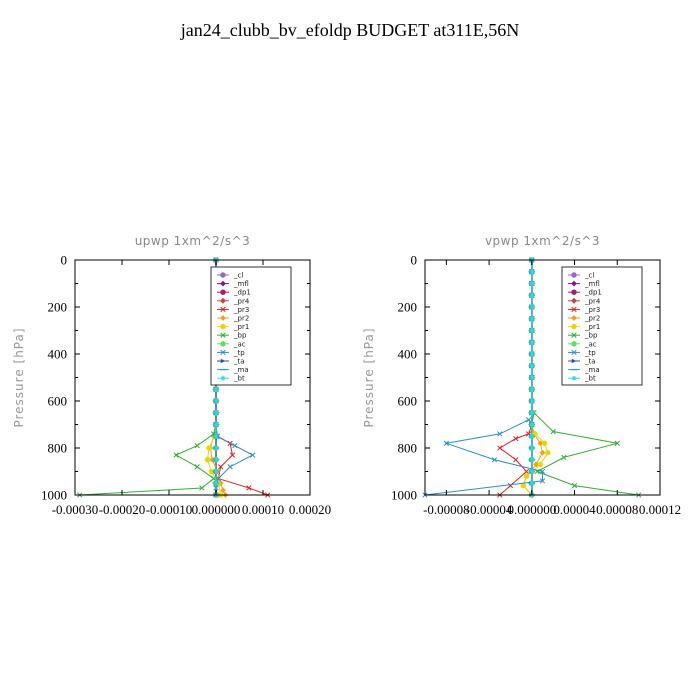 This screenshot has width=700, height=700. I want to click on legend-item: _mfl, so click(233, 284).